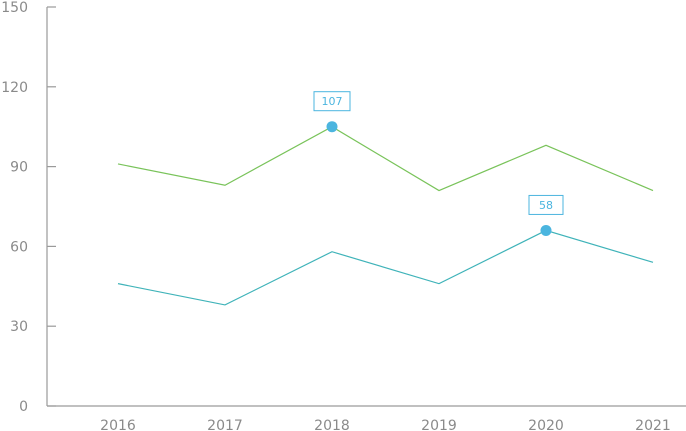 This screenshot has height=431, width=686. Describe the element at coordinates (332, 424) in the screenshot. I see `x-tick-label: 2018` at that location.